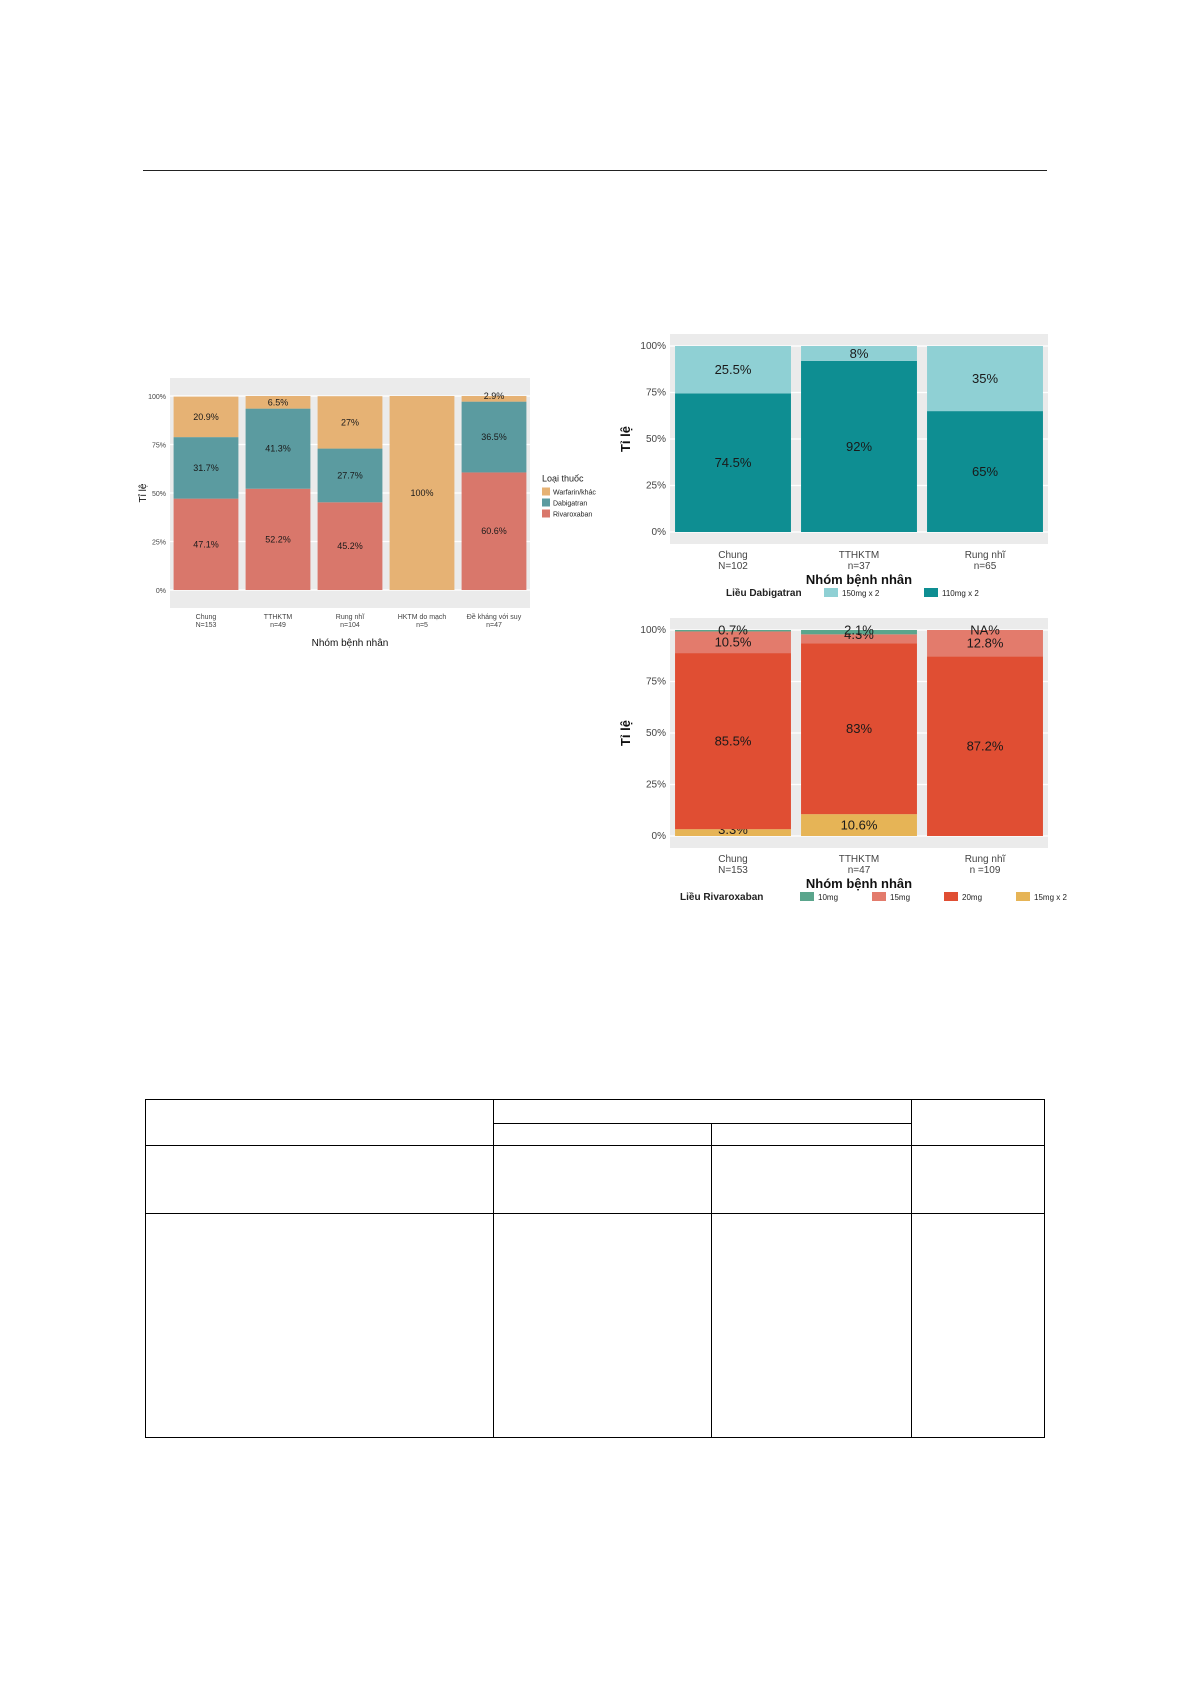  I want to click on legend-label: 15mg x 2, so click(1050, 897).